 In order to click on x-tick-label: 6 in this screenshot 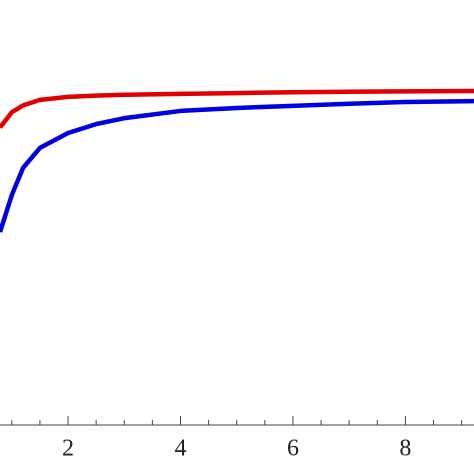, I will do `click(293, 449)`.